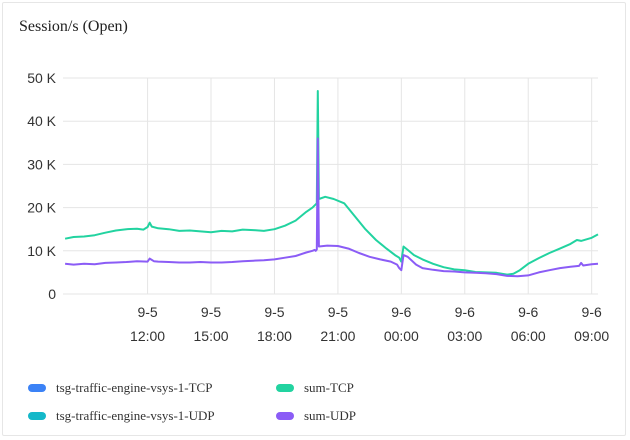 The width and height of the screenshot is (630, 440). I want to click on legend-item-sum-udp: sum-UDP, so click(316, 416).